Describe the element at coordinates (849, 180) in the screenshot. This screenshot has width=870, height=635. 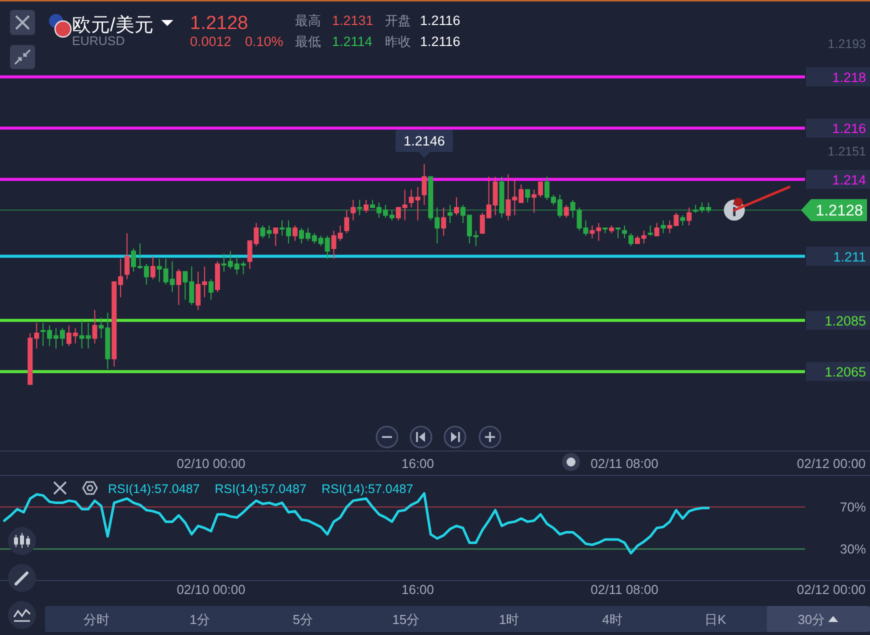
I see `ref-line-label: 1.214` at that location.